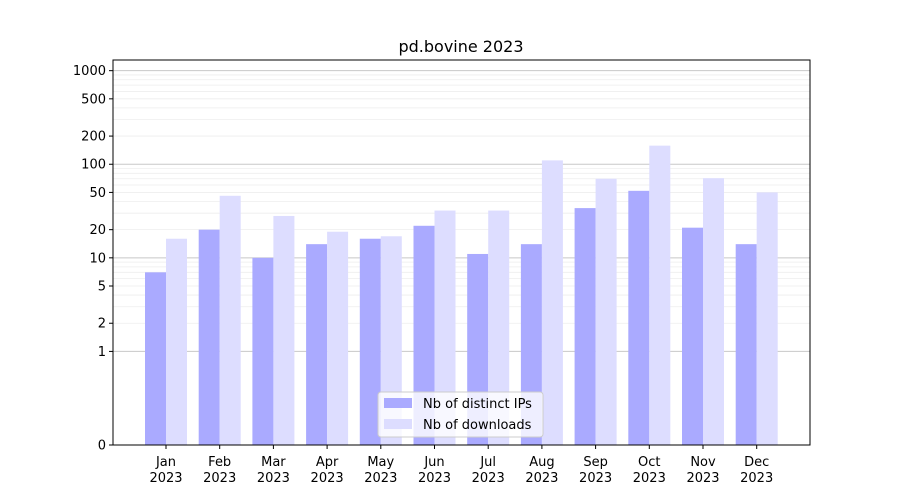 The width and height of the screenshot is (900, 500). I want to click on y-tick-label: 0, so click(102, 446).